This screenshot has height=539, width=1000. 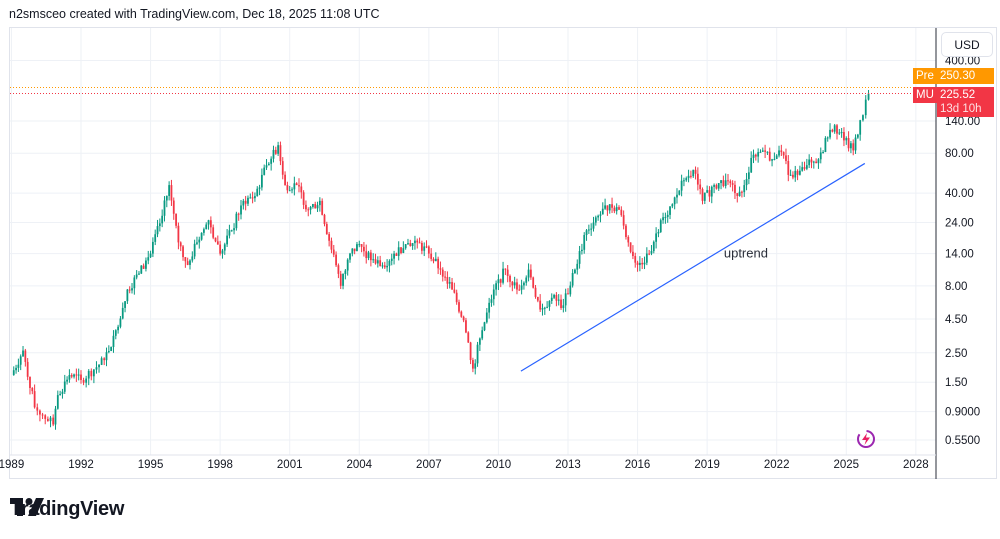 What do you see at coordinates (846, 465) in the screenshot?
I see `x-tick-label: 2025` at bounding box center [846, 465].